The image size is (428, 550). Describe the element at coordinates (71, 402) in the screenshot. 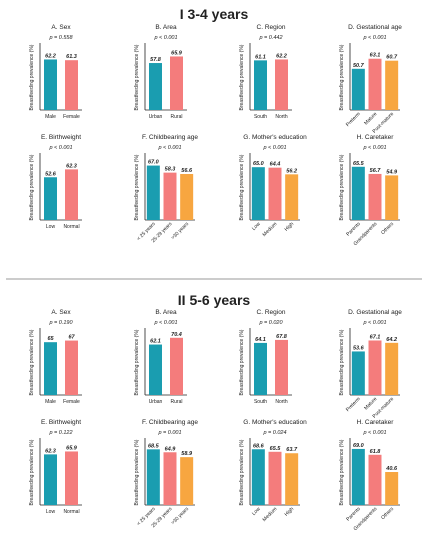

I see `category-label: Female` at that location.